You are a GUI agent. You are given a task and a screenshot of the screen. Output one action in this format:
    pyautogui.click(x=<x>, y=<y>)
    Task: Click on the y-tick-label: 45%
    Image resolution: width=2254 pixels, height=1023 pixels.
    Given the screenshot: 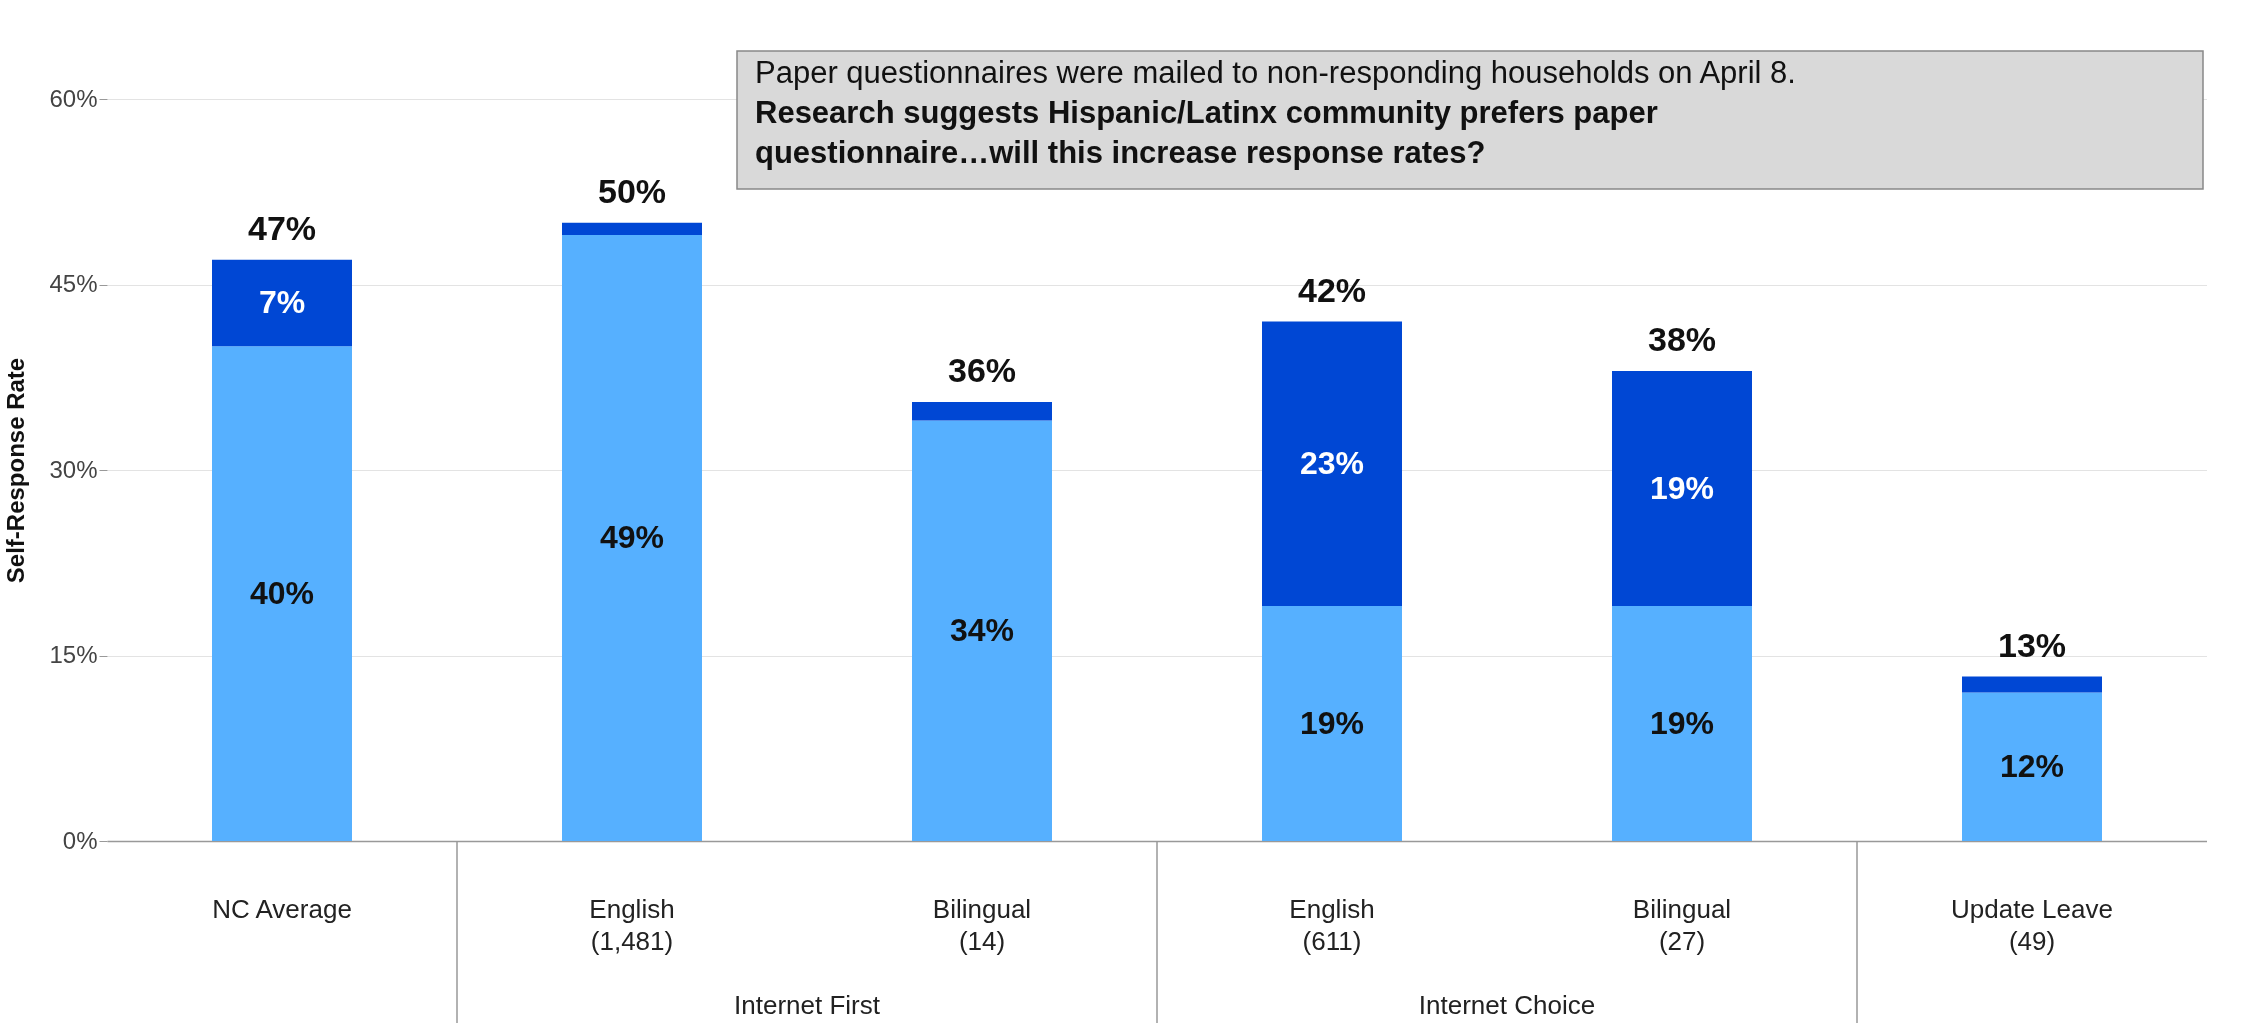 What is the action you would take?
    pyautogui.click(x=73, y=283)
    